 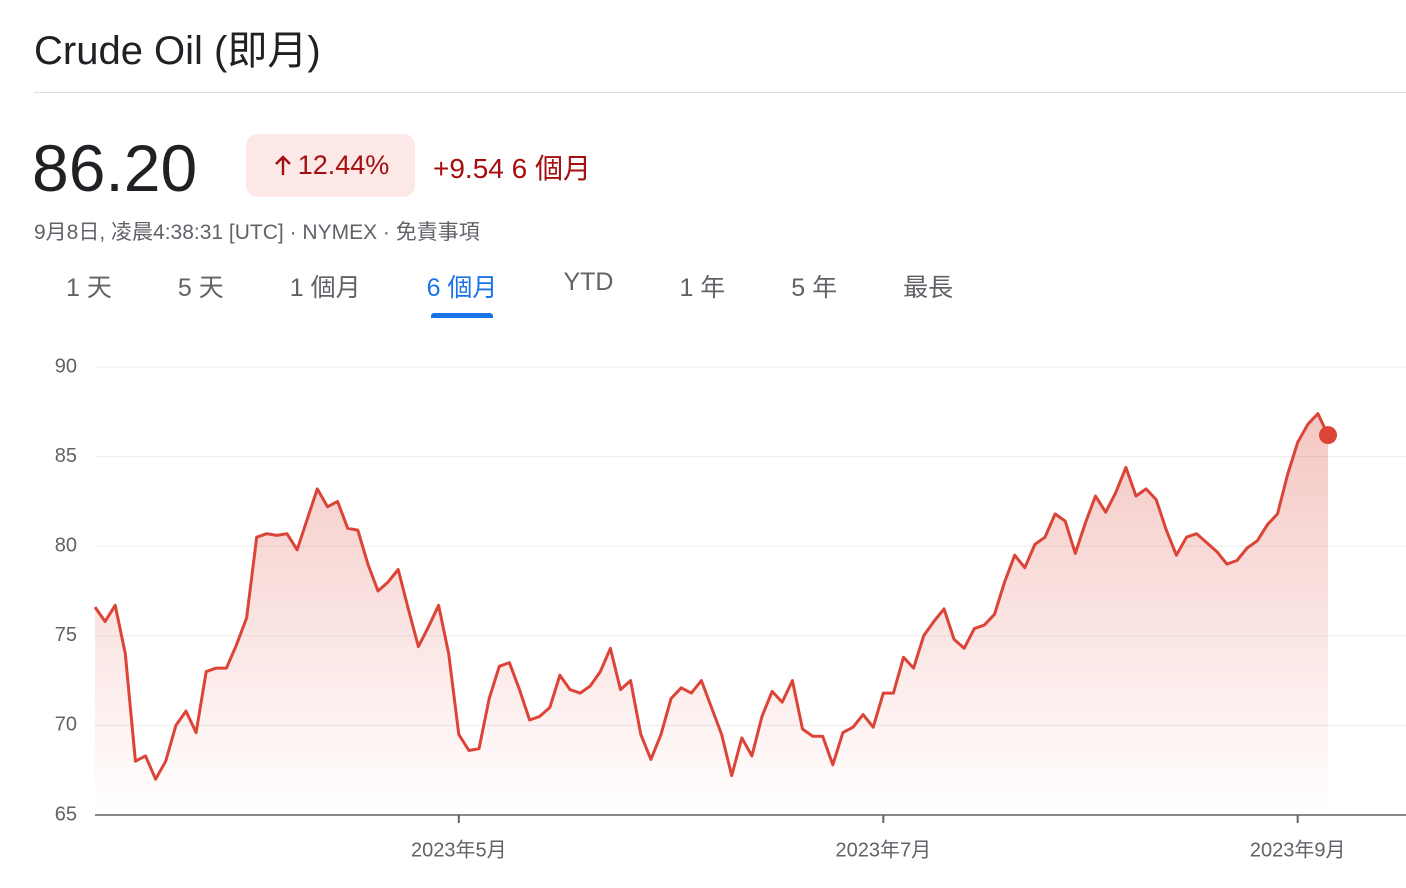 I want to click on y-tick-label: 65, so click(x=66, y=814).